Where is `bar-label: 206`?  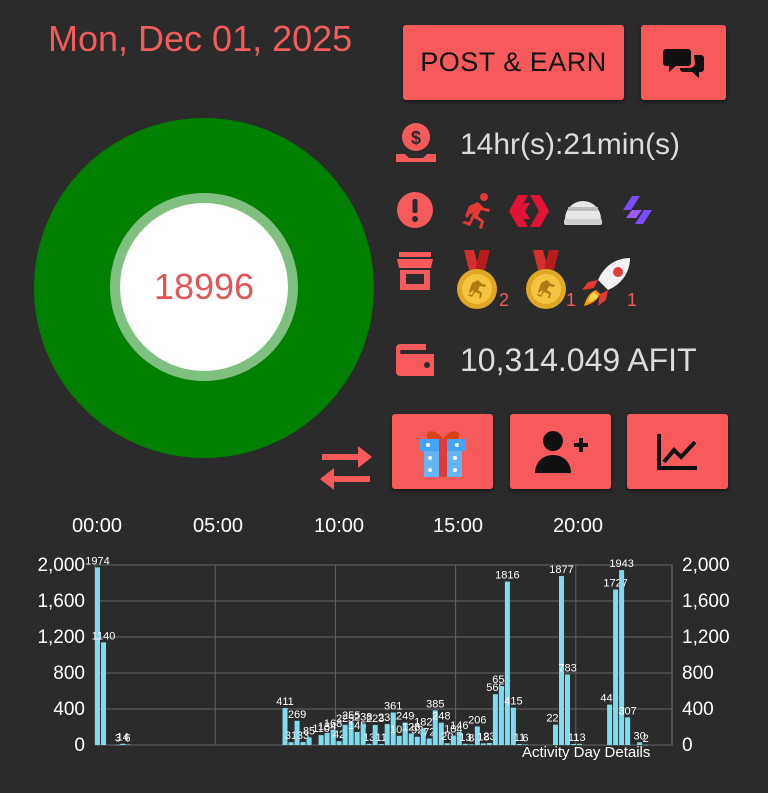 bar-label: 206 is located at coordinates (477, 720).